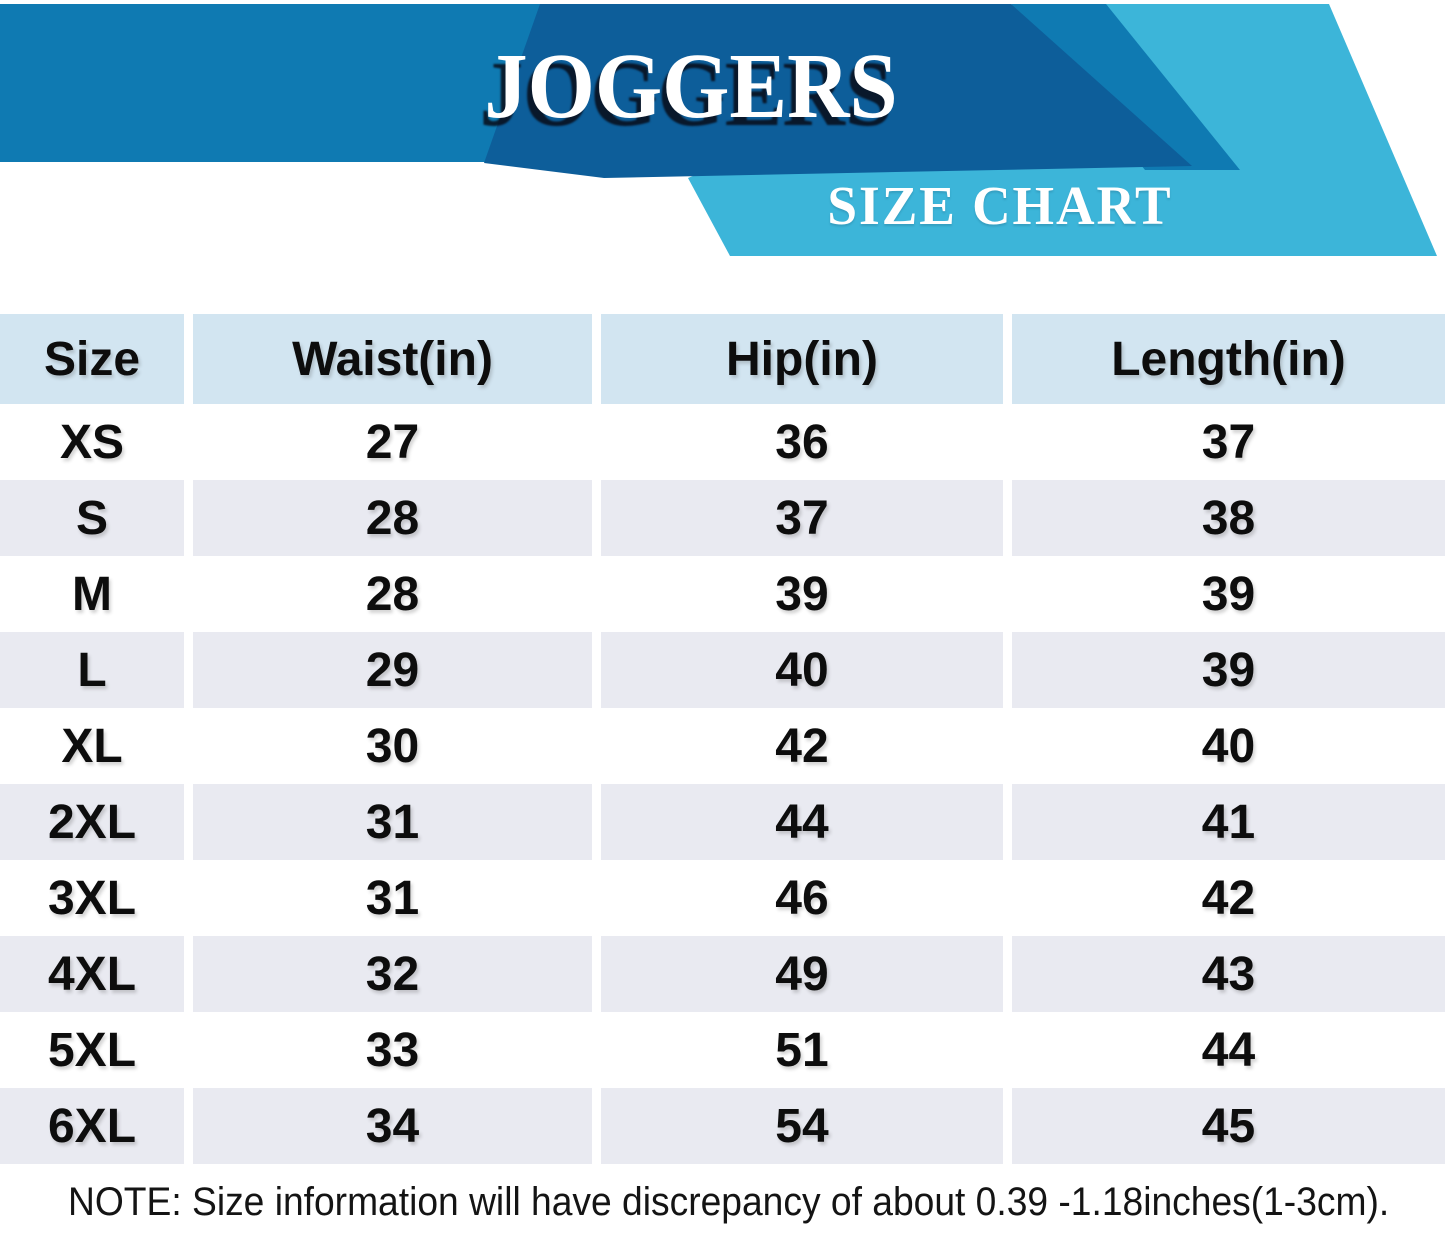  Describe the element at coordinates (802, 974) in the screenshot. I see `hip-value-cell: 49` at that location.